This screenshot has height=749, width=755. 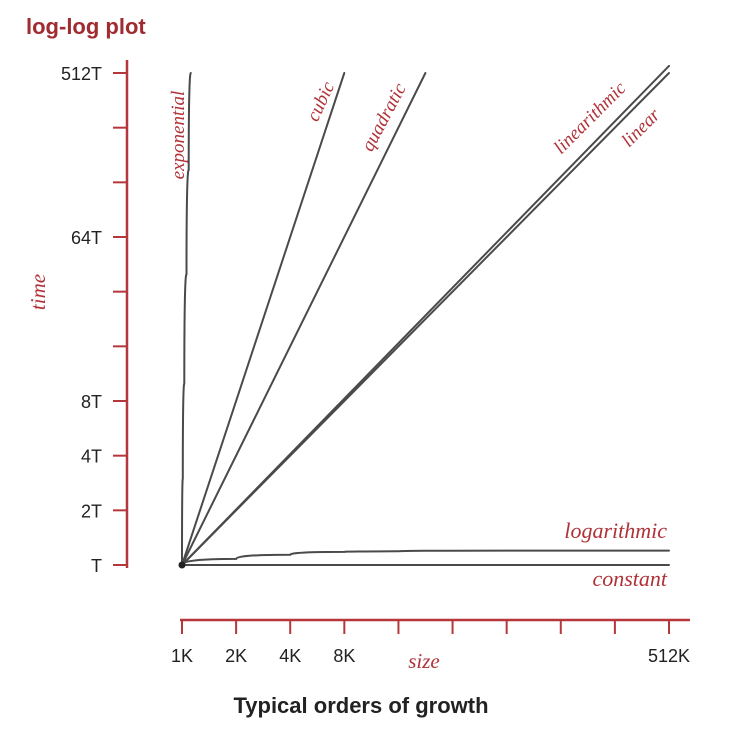 What do you see at coordinates (360, 705) in the screenshot?
I see `chart-subtitle: Typical orders of growth` at bounding box center [360, 705].